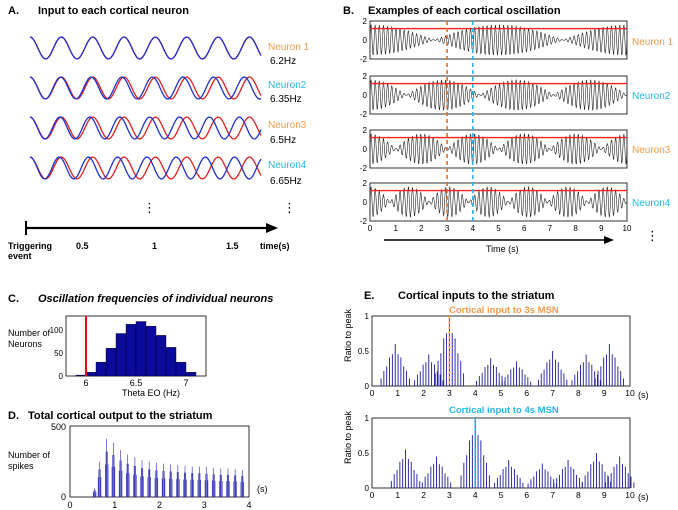 The height and width of the screenshot is (510, 678). I want to click on panel-c-xtick-2: 7, so click(185, 383).